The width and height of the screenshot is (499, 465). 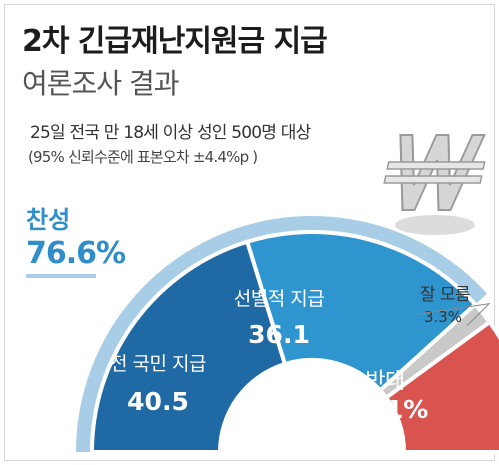 I want to click on slice-oppose, so click(x=441, y=386).